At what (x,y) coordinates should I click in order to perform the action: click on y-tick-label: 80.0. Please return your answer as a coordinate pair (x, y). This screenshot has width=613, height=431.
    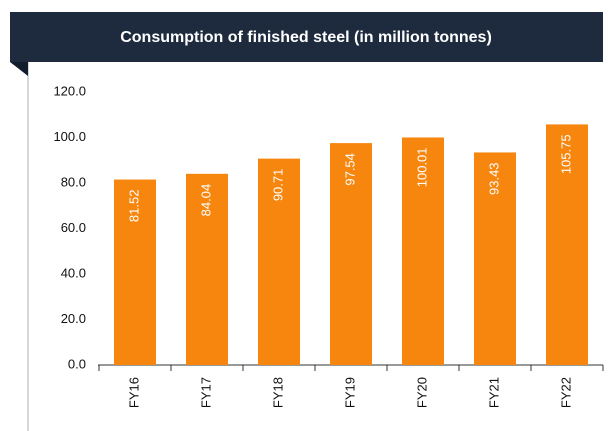
    Looking at the image, I should click on (73, 181).